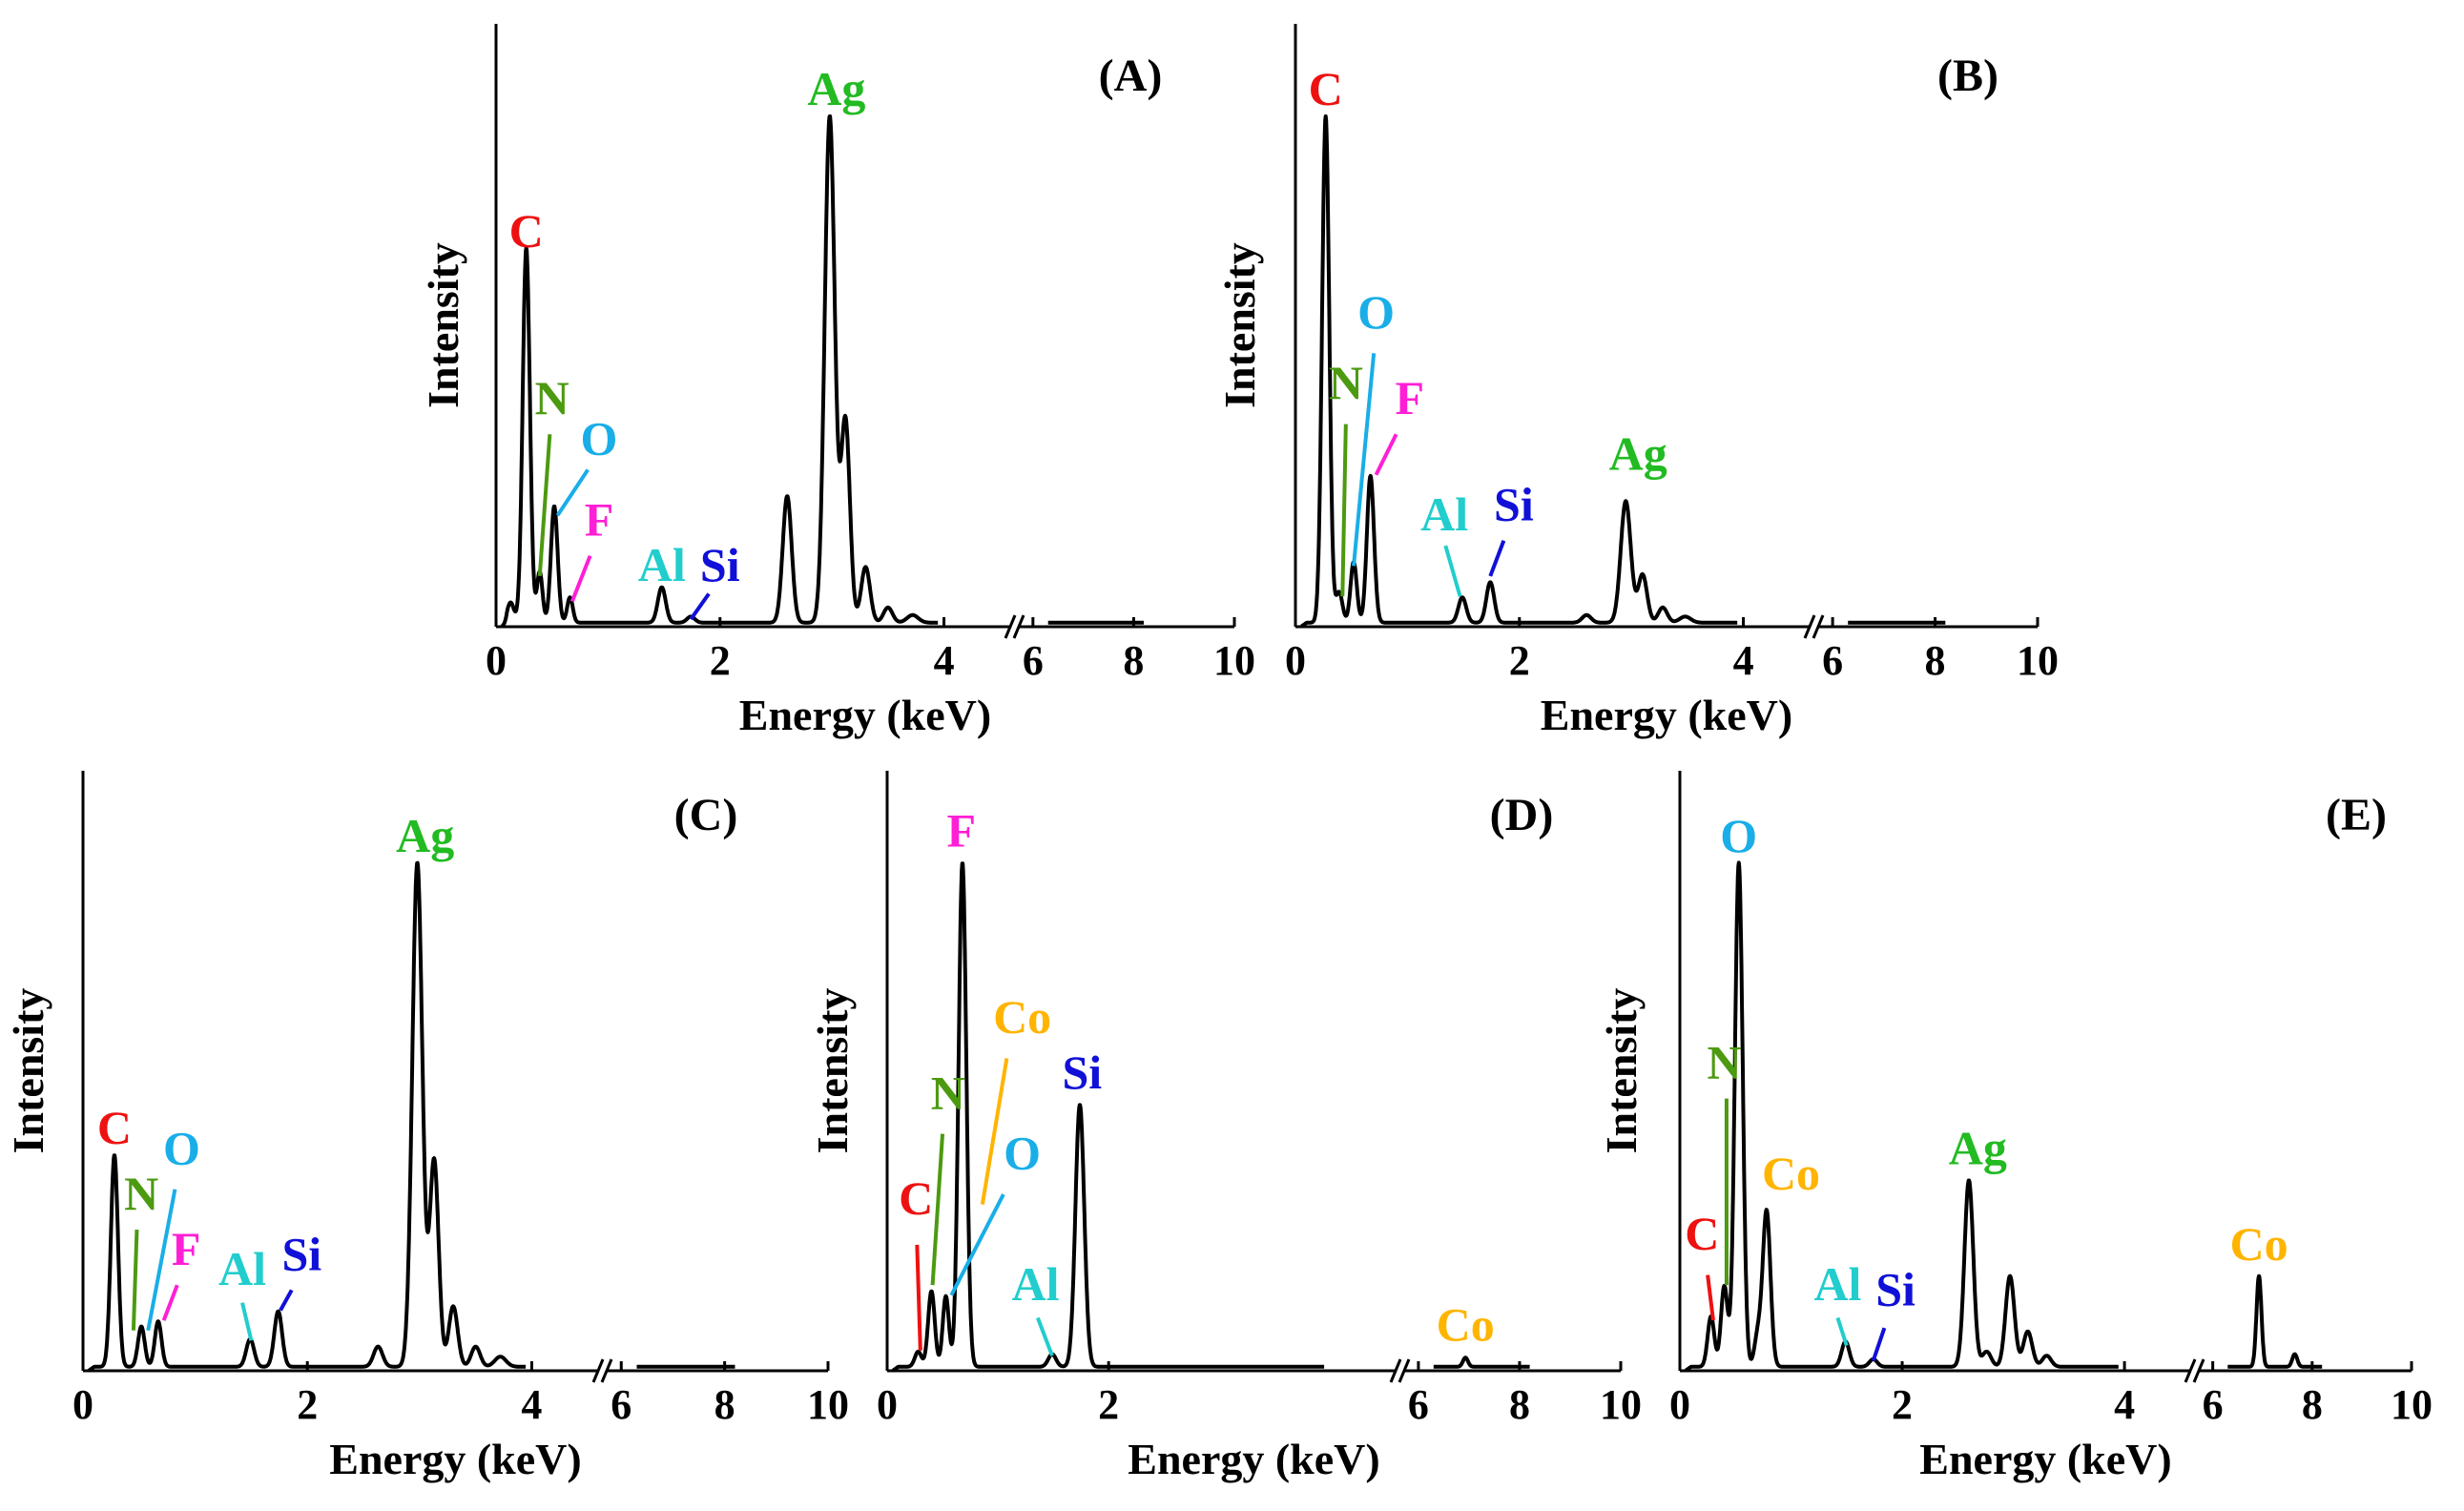 This screenshot has width=2464, height=1511. Describe the element at coordinates (1131, 76) in the screenshot. I see `panel-label: (A)` at that location.